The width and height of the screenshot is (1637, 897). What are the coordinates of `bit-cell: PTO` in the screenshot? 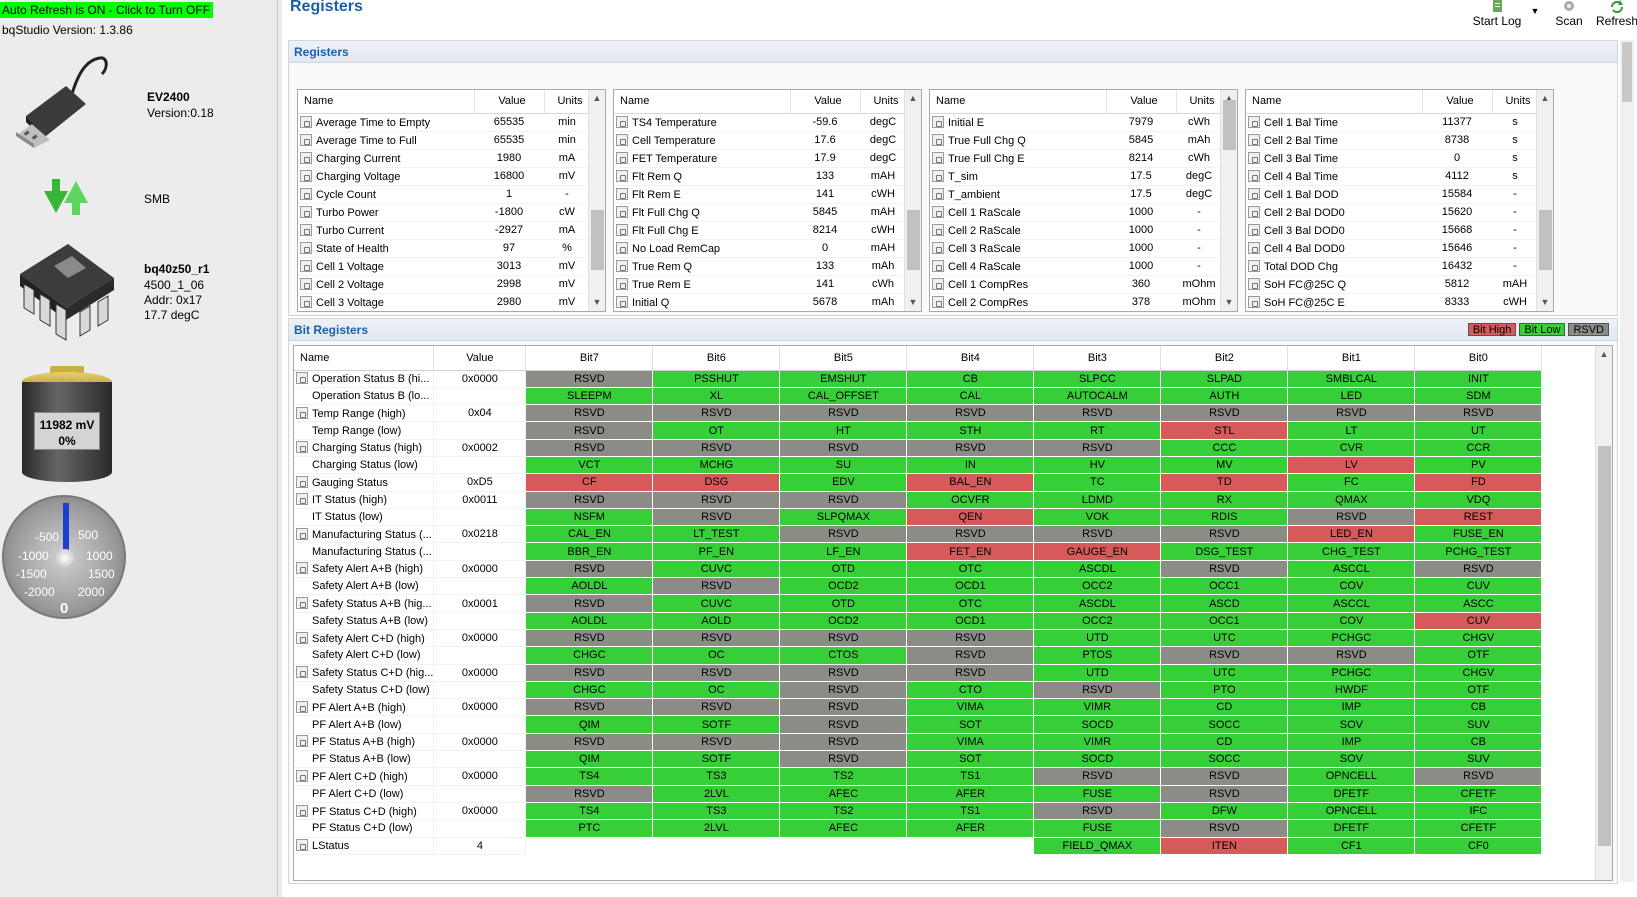 It's located at (1224, 690).